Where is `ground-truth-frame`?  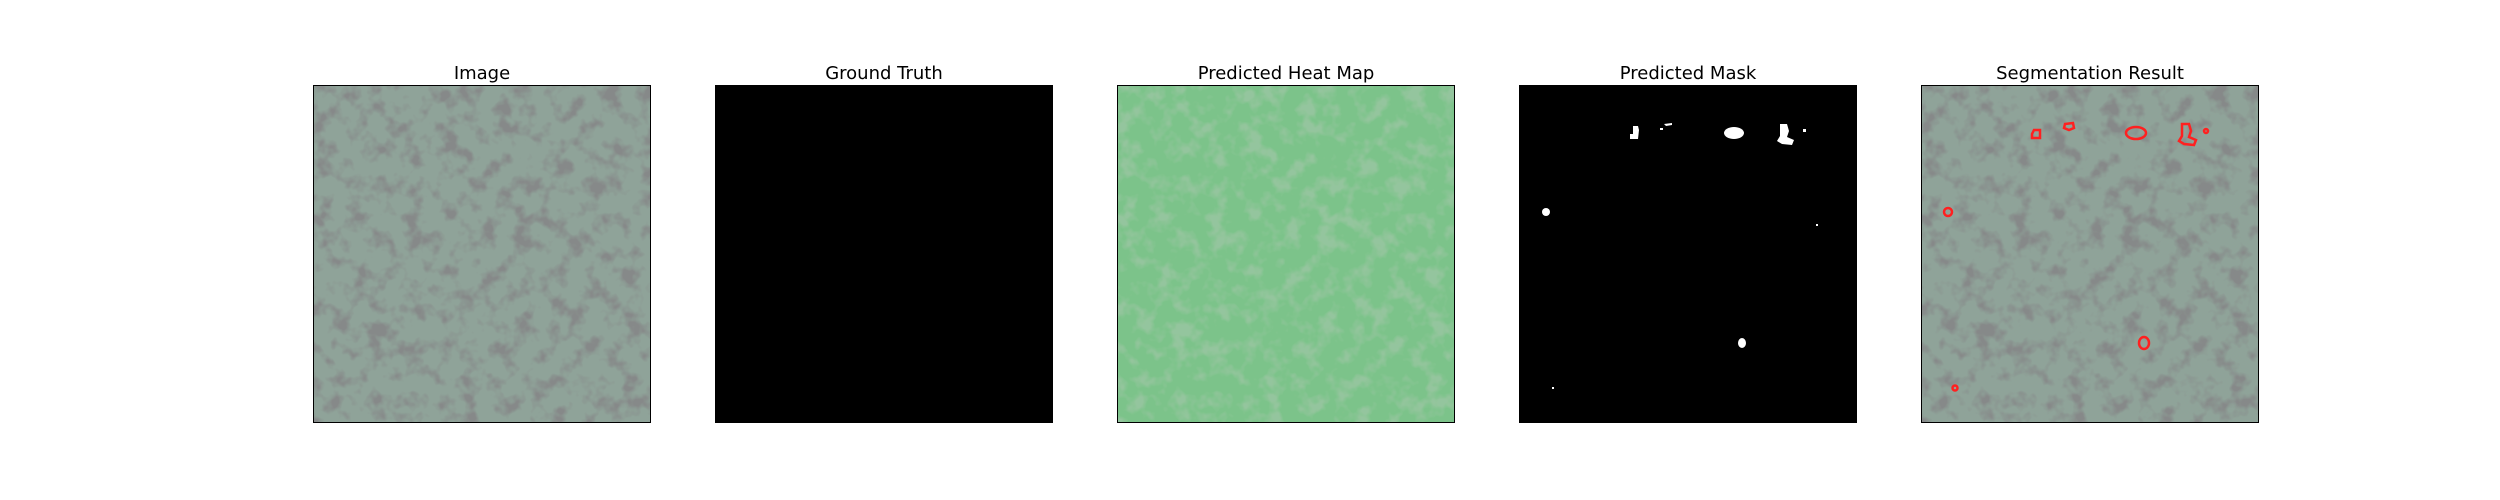
ground-truth-frame is located at coordinates (884, 254).